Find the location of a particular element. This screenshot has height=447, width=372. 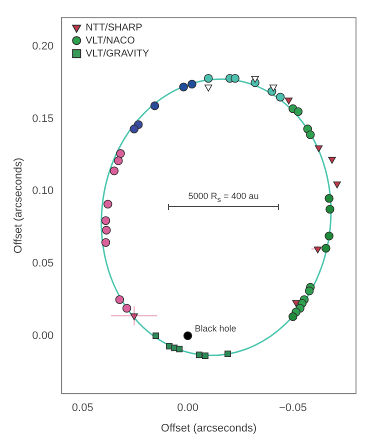

annotation: Black hole is located at coordinates (215, 329).